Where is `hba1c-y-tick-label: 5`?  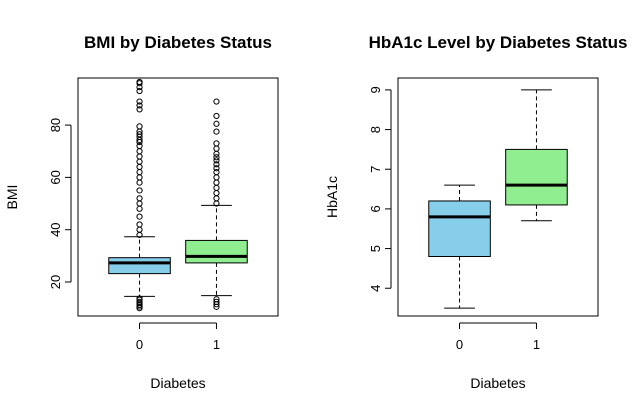
hba1c-y-tick-label: 5 is located at coordinates (375, 248).